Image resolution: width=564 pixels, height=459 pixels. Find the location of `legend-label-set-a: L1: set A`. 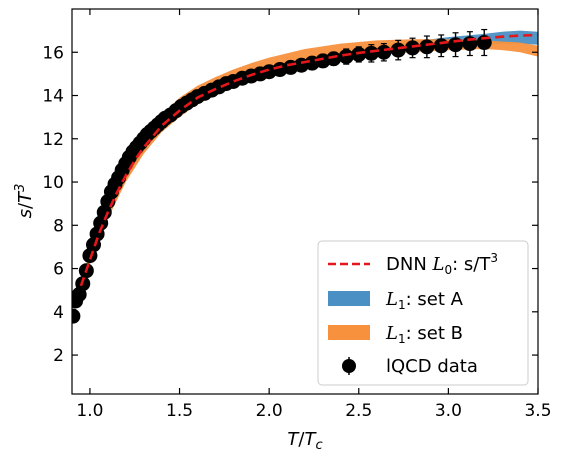

legend-label-set-a: L1: set A is located at coordinates (424, 300).